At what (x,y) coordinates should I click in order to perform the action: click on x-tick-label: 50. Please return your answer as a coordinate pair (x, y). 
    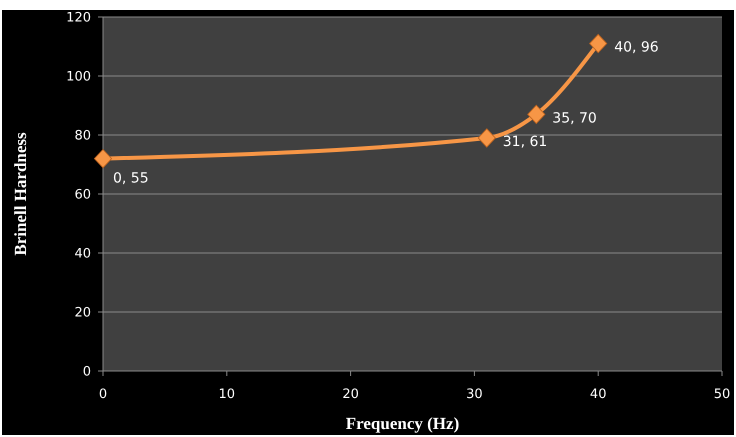
    Looking at the image, I should click on (722, 394).